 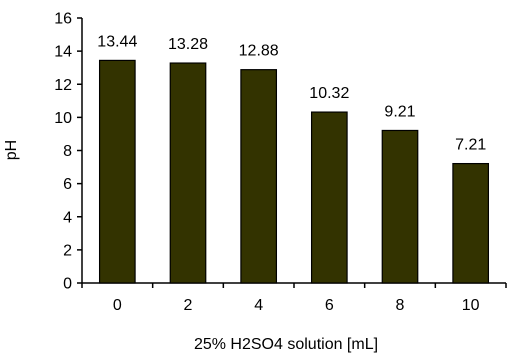 I want to click on y-tick-label: 8, so click(x=67, y=151).